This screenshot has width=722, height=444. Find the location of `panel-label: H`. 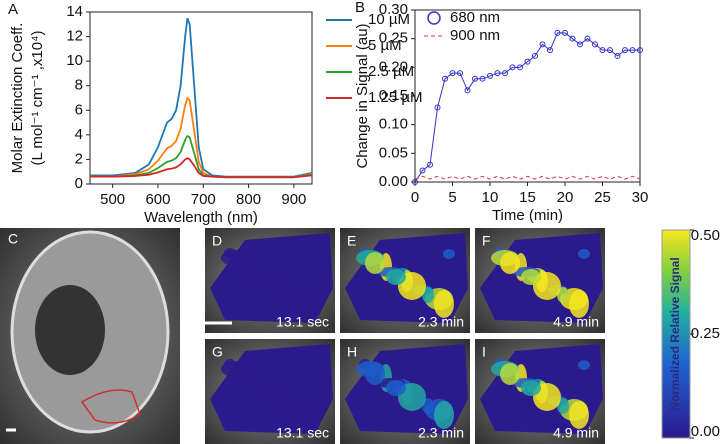

panel-label: H is located at coordinates (352, 352).